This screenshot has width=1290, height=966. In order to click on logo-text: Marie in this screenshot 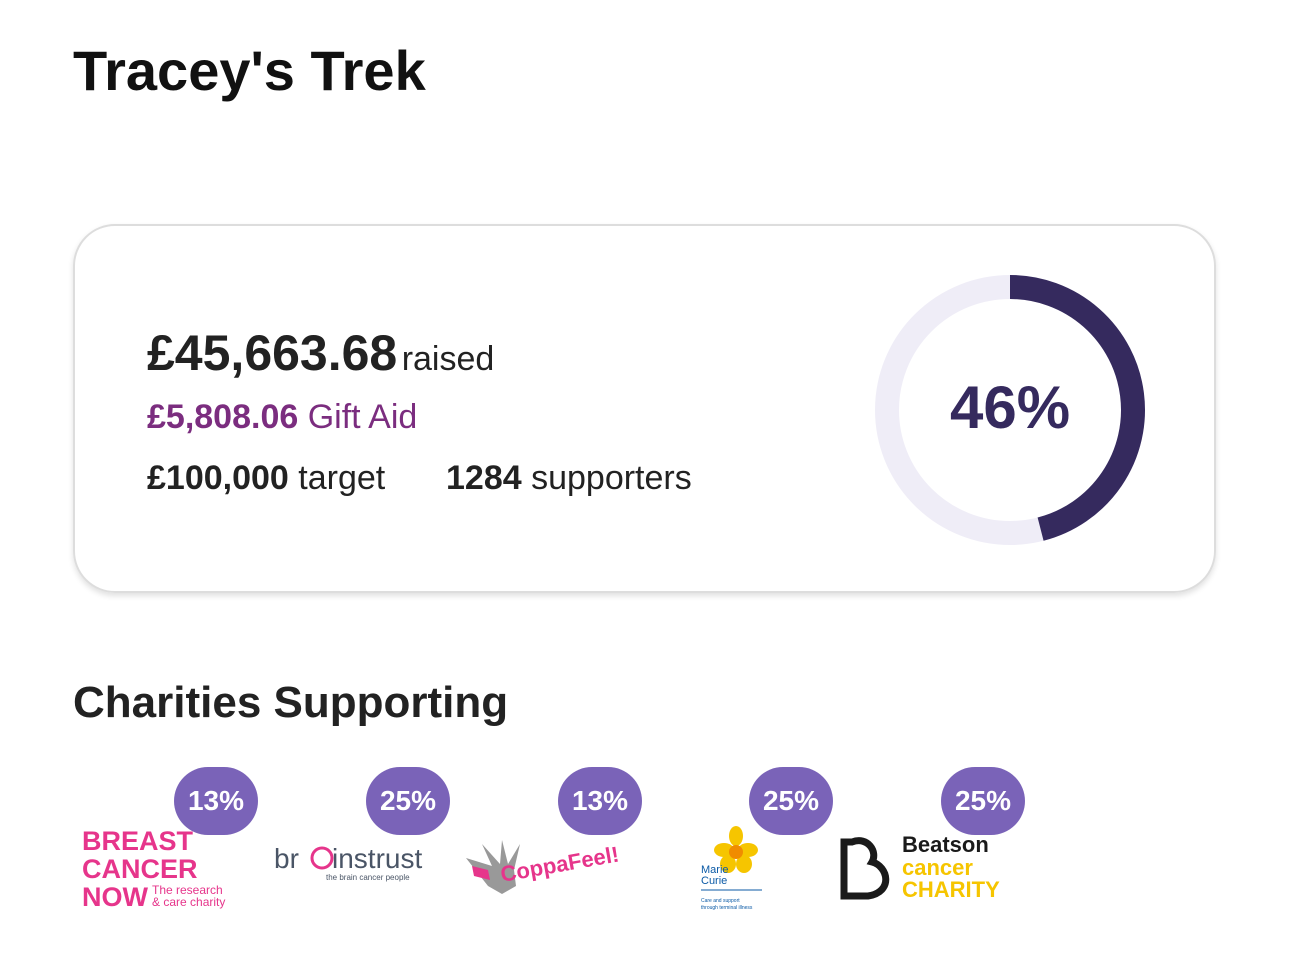, I will do `click(715, 870)`.